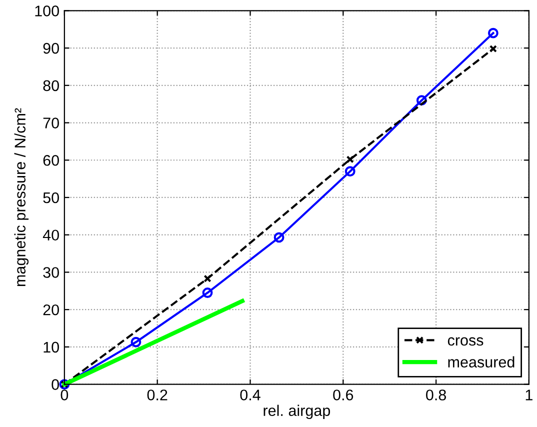 This screenshot has width=537, height=427. Describe the element at coordinates (466, 341) in the screenshot. I see `legend-label: cross` at that location.